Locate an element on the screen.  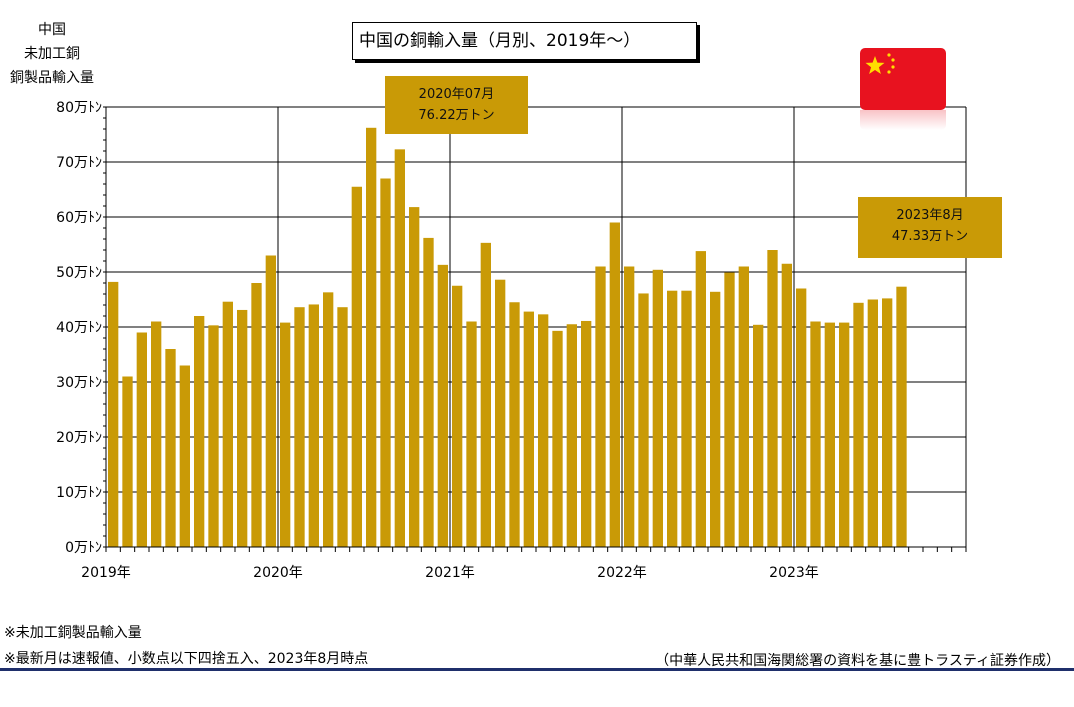
y-axis-title-line: 銅製品輸入量 is located at coordinates (52, 78).